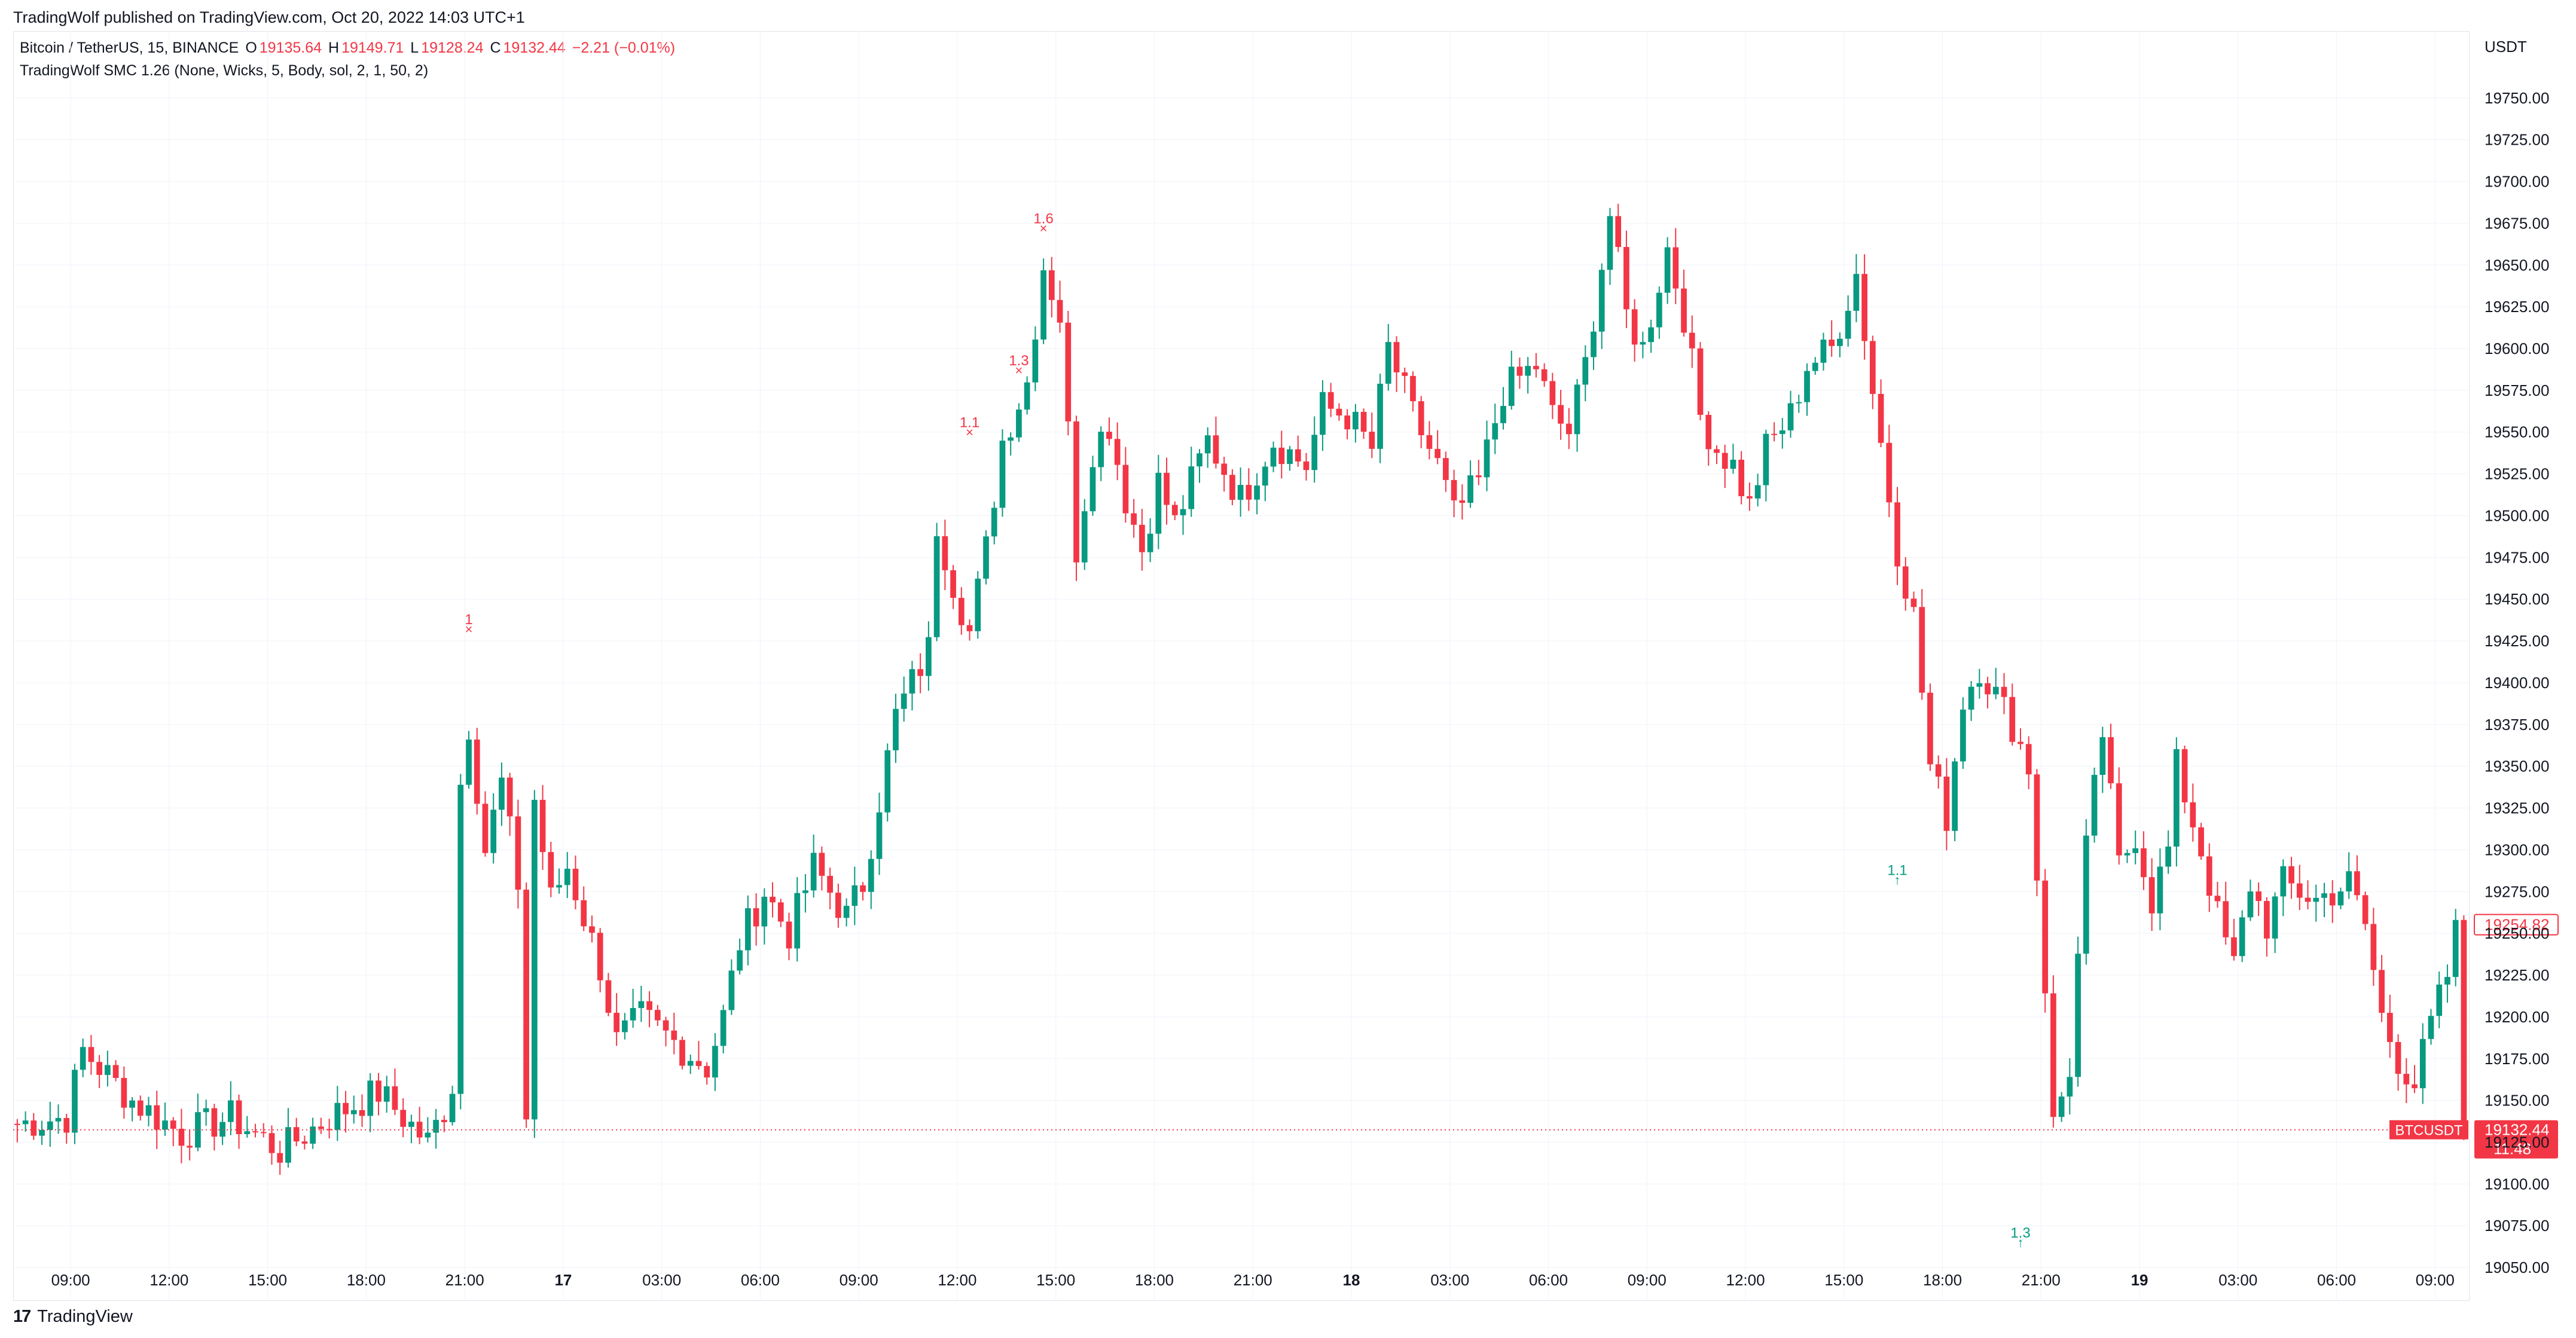  I want to click on x-tick-label: 18:00, so click(1942, 1280).